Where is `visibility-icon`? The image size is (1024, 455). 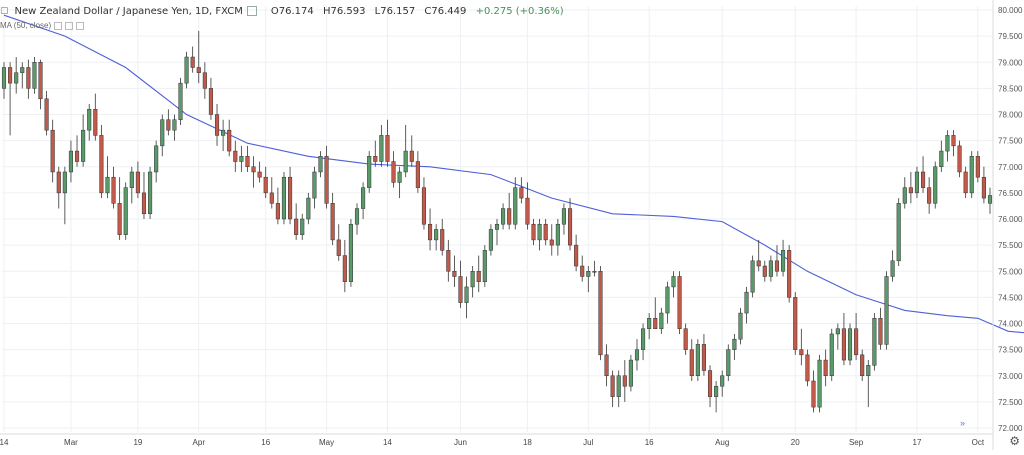
visibility-icon is located at coordinates (251, 11).